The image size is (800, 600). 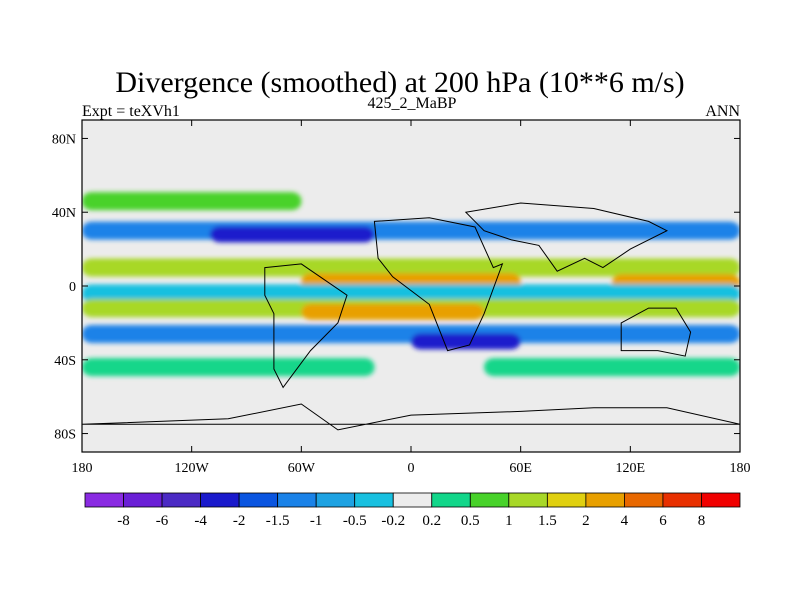 I want to click on colorbar: -8 -6 -4 -2 -1.5 -1 -0.5 -0.2 0.2 0.5 1 1.5 2 4 6 8, so click(x=412, y=510).